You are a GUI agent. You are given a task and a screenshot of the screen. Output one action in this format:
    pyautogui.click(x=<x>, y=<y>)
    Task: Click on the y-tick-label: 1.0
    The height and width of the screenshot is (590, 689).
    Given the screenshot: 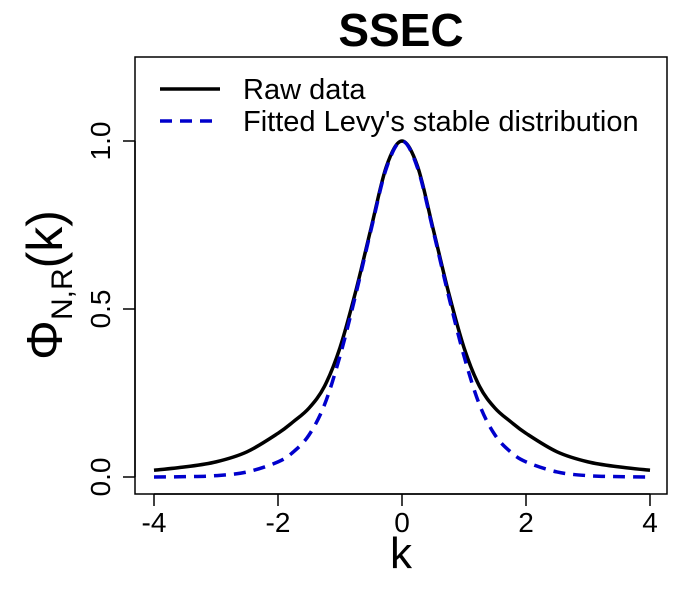 What is the action you would take?
    pyautogui.click(x=100, y=141)
    